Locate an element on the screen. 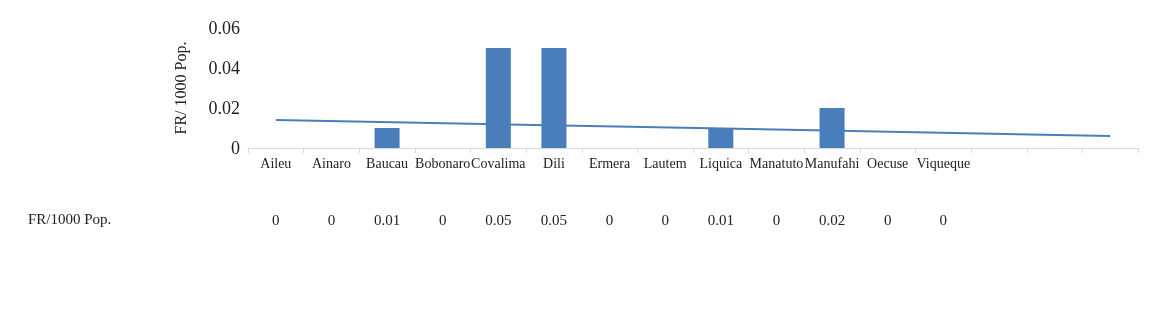  x-tick-label: Aileu is located at coordinates (276, 163).